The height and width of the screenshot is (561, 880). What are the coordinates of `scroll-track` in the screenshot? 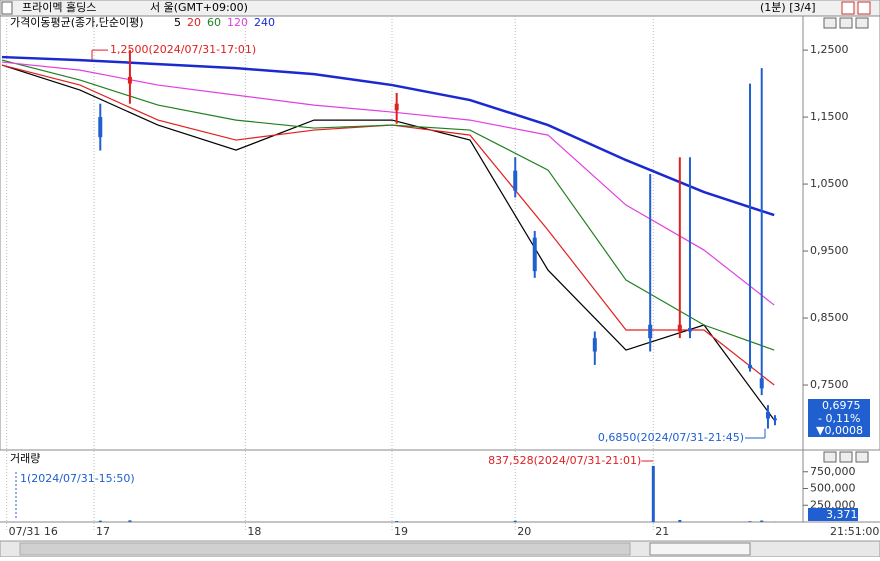 It's located at (325, 549).